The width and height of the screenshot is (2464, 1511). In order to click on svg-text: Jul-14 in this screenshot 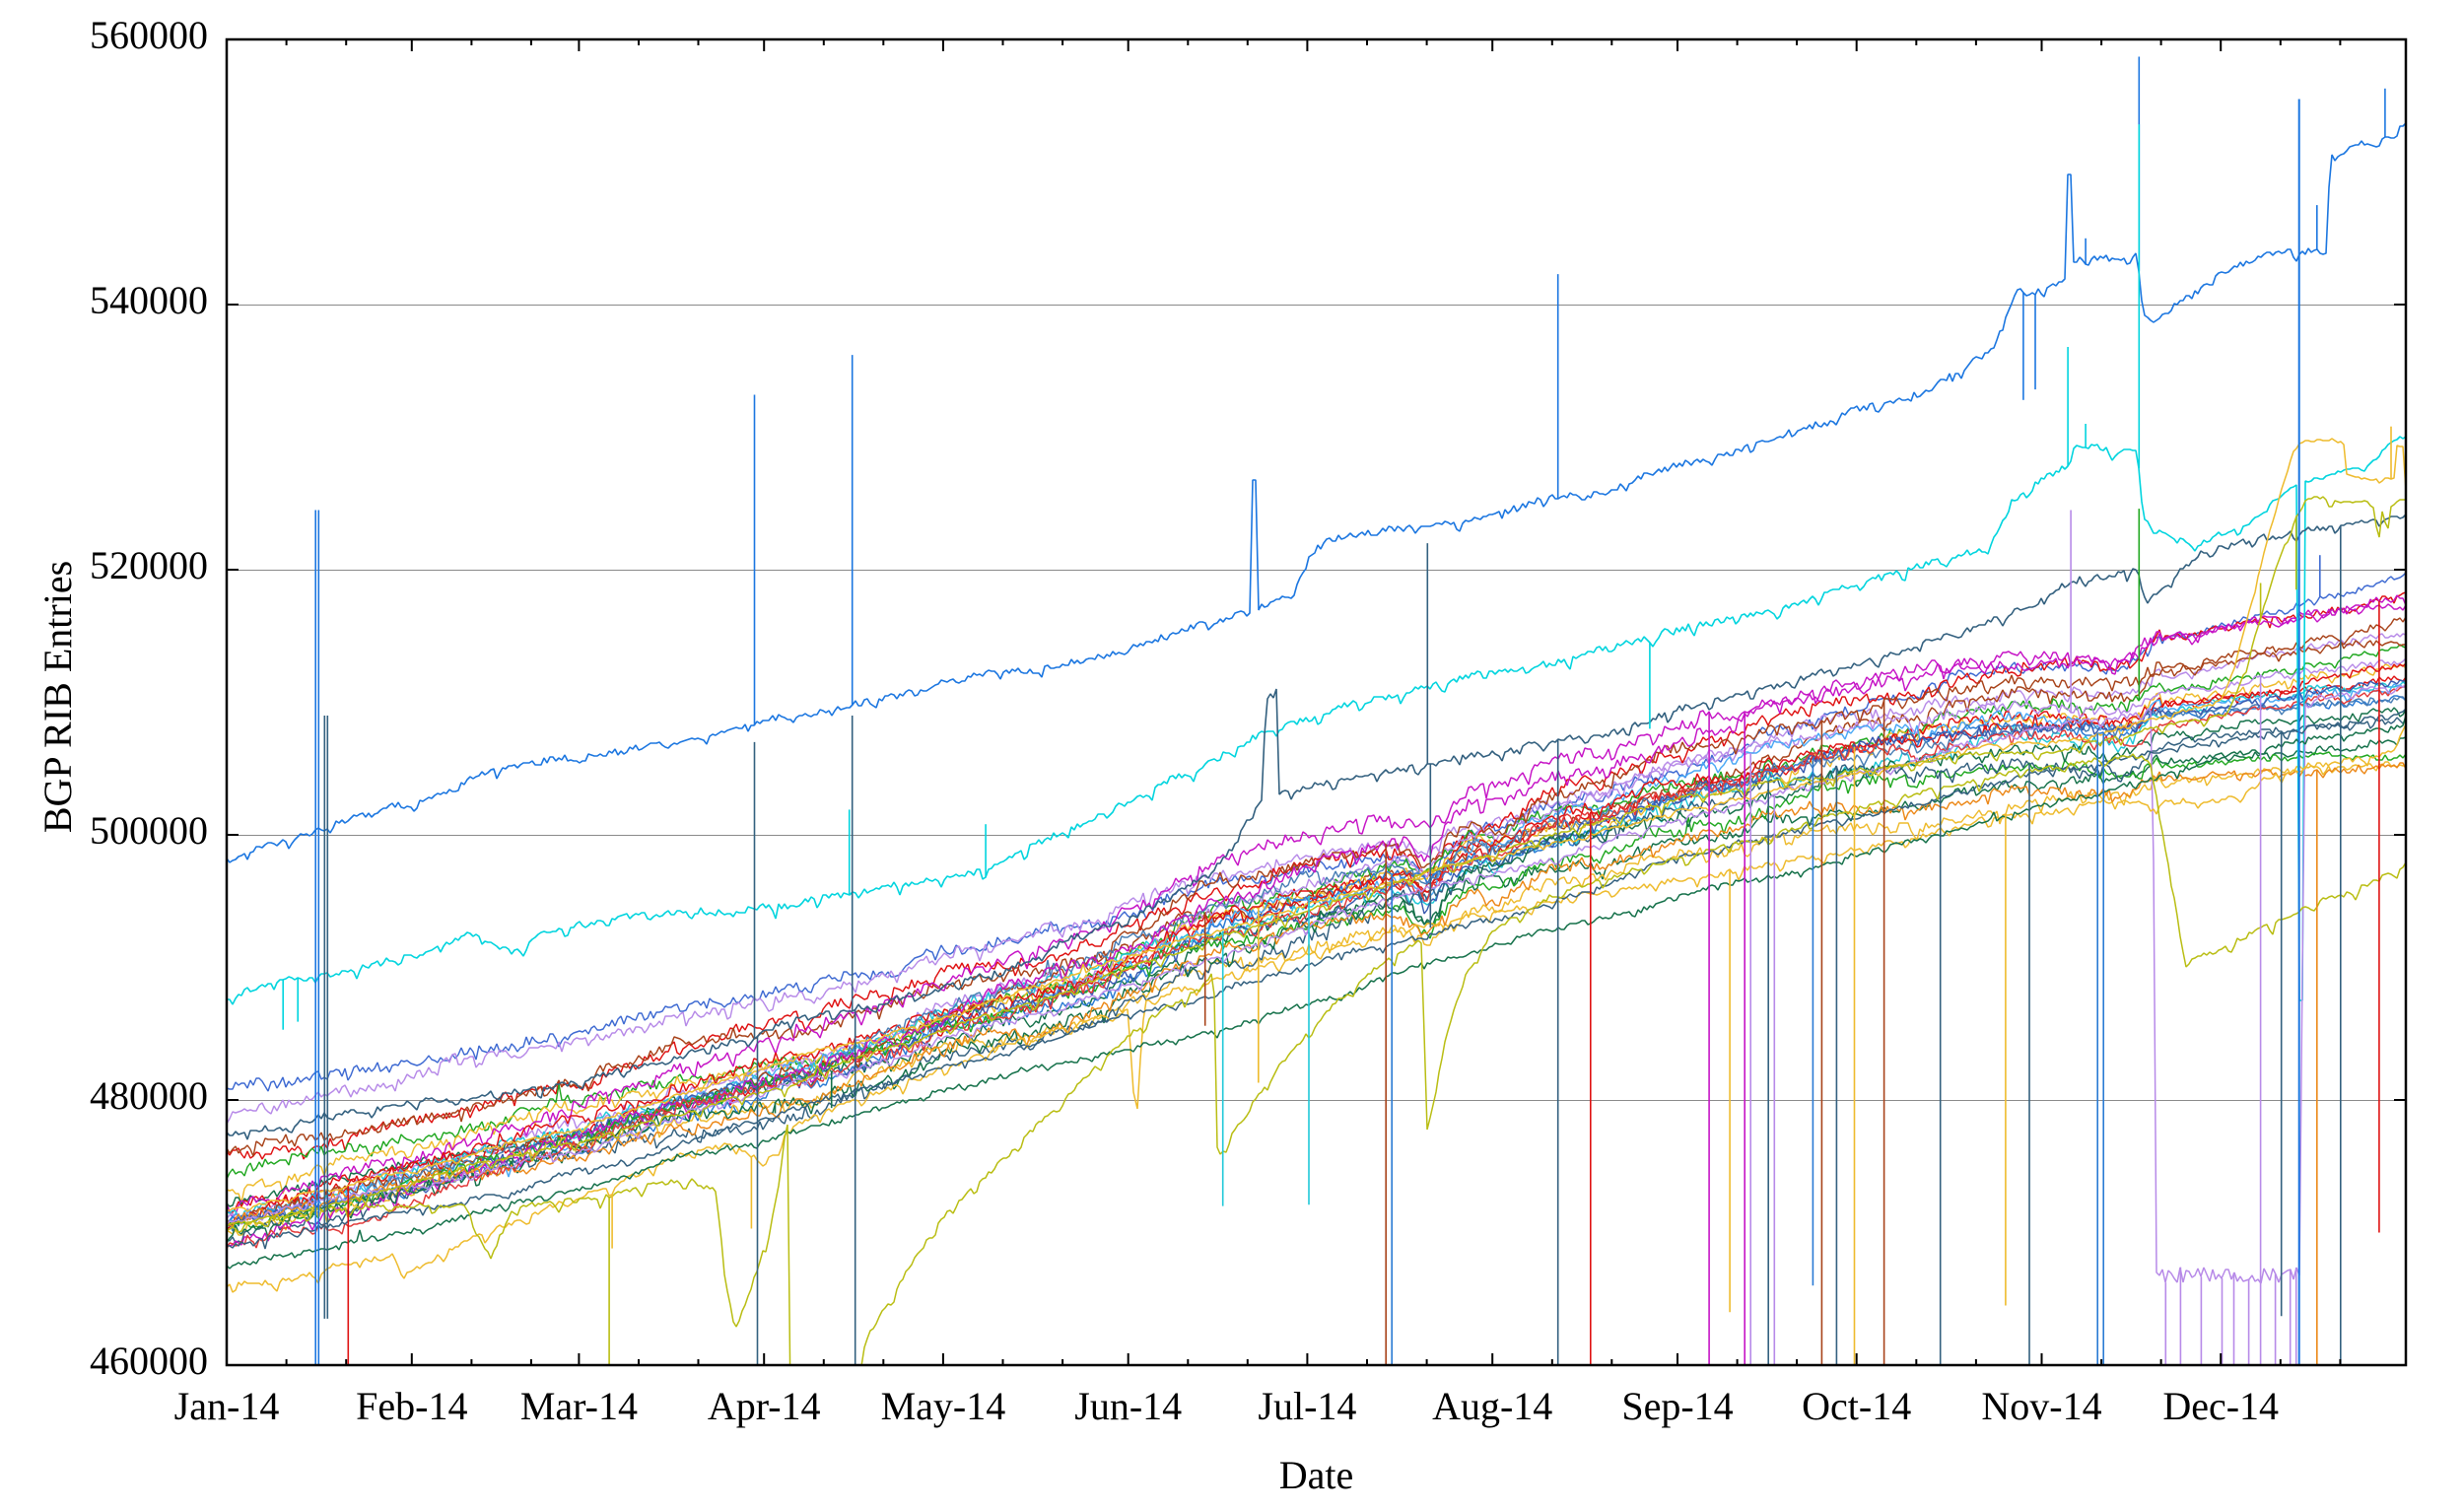, I will do `click(1307, 1406)`.